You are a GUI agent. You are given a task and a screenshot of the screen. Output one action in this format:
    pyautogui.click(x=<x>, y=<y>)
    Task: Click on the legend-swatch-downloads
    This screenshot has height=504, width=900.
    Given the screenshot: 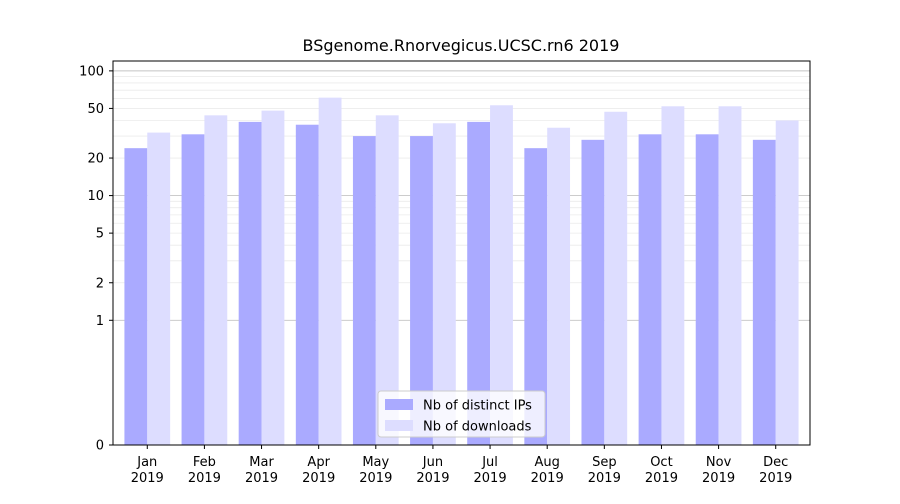 What is the action you would take?
    pyautogui.click(x=399, y=425)
    